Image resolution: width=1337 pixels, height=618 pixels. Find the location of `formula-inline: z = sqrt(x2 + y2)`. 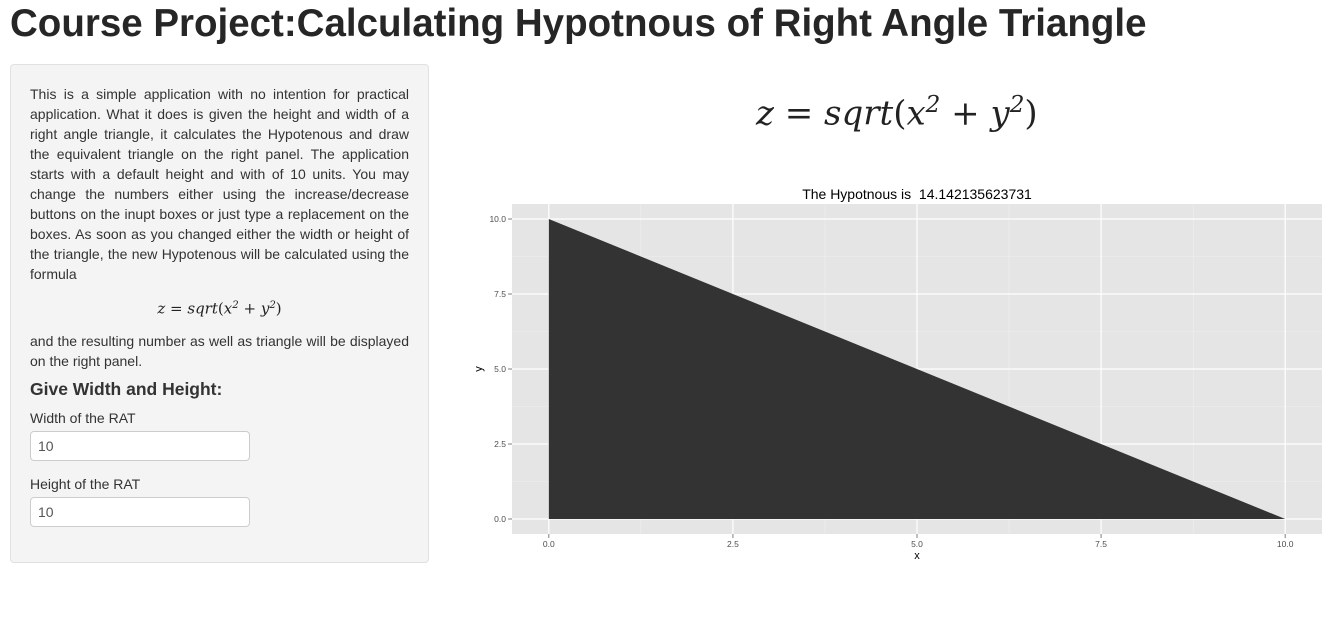

formula-inline: z = sqrt(x2 + y2) is located at coordinates (219, 307).